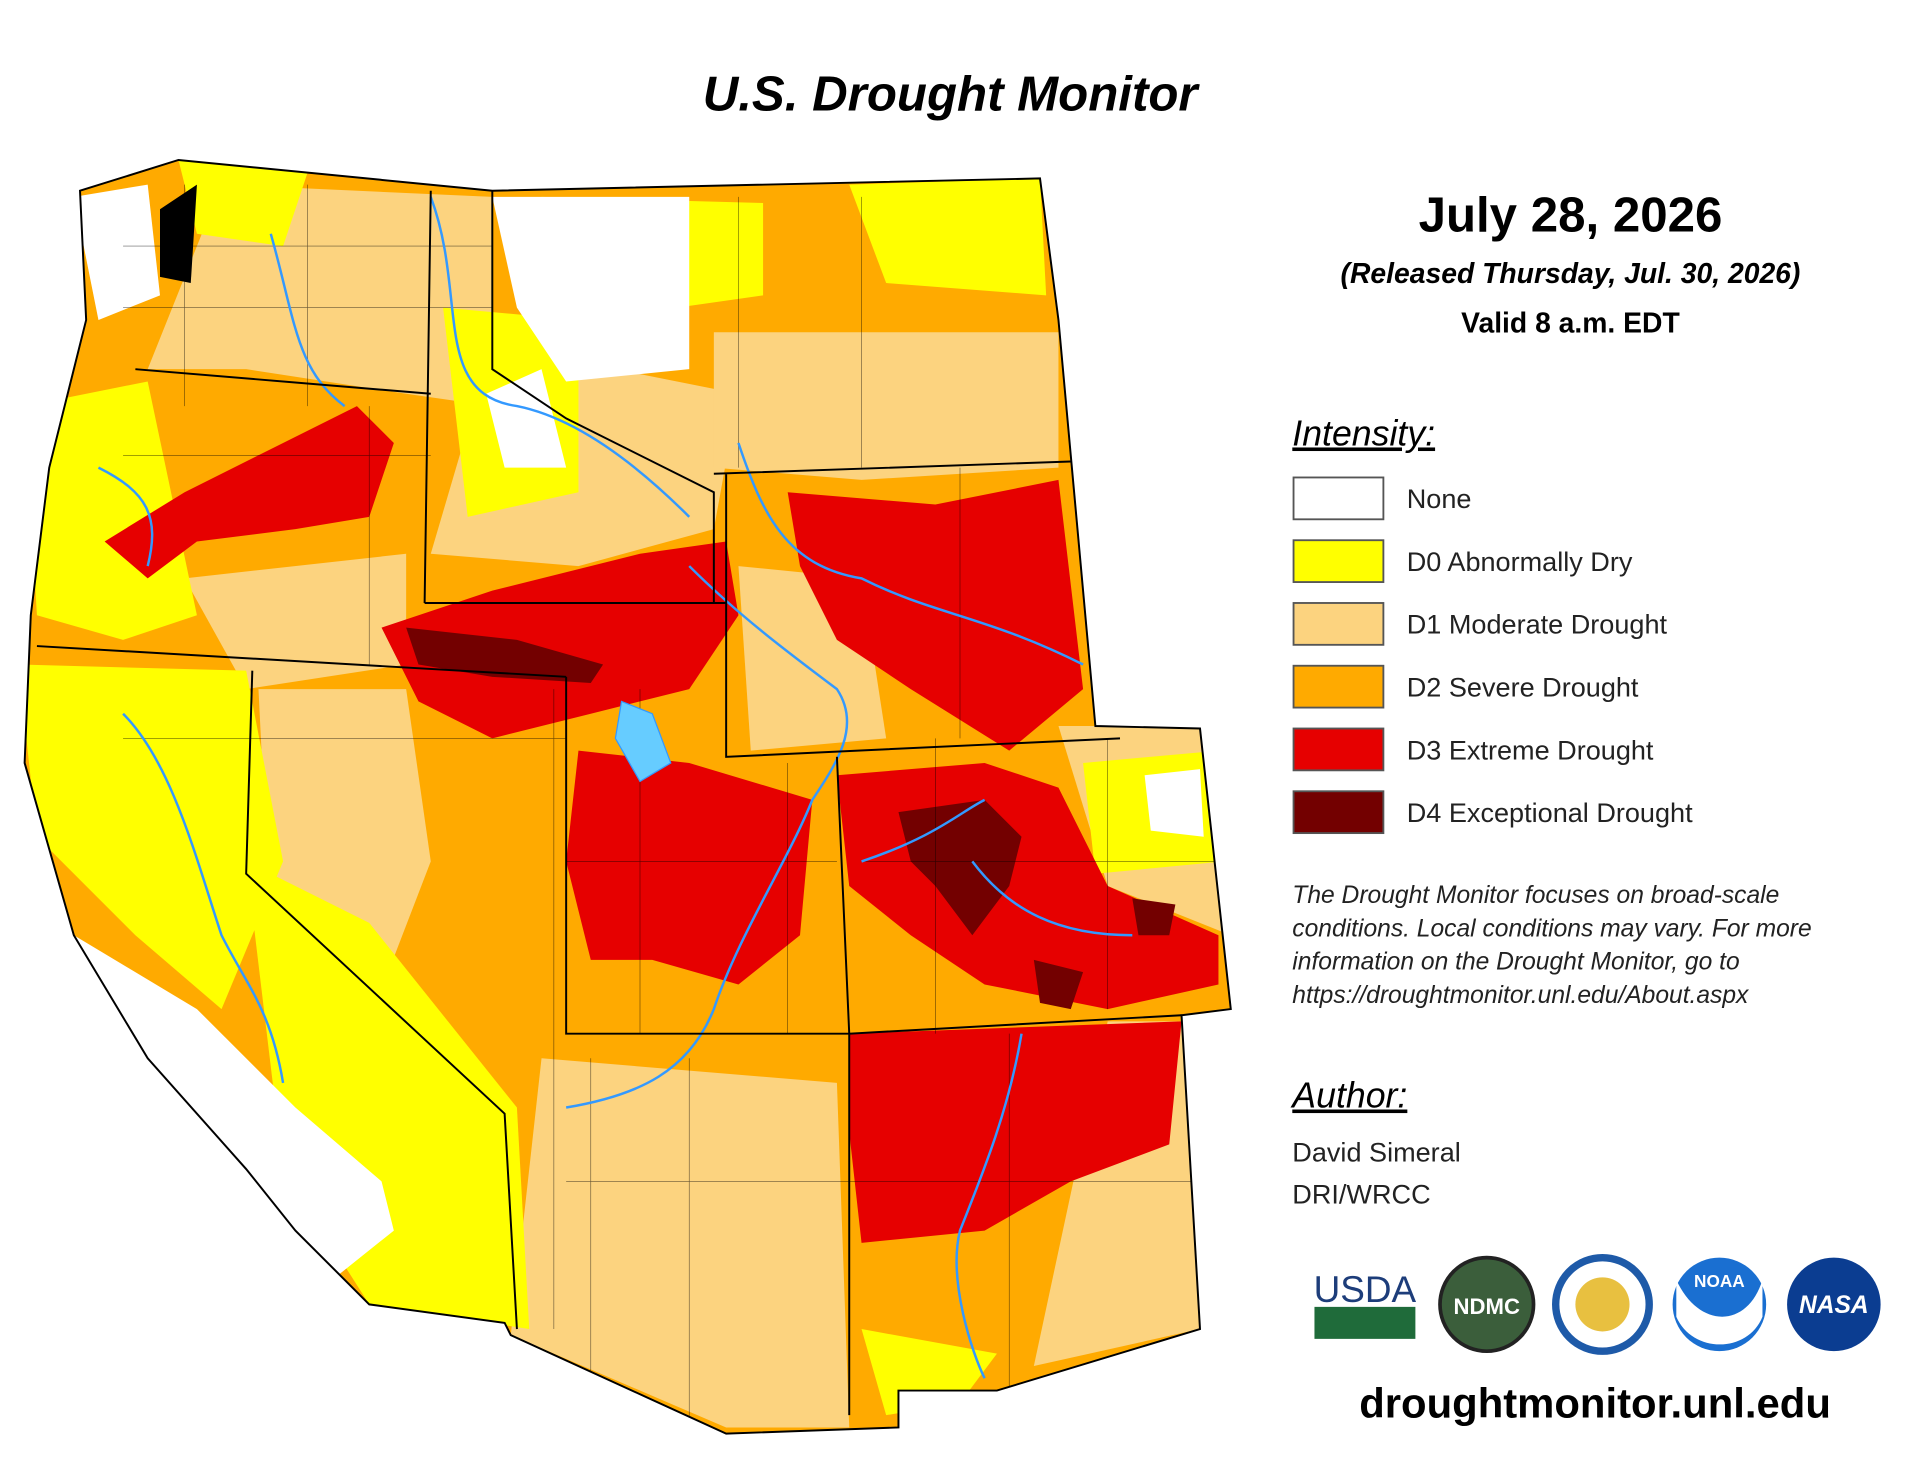 The image size is (1920, 1473). Describe the element at coordinates (1348, 1096) in the screenshot. I see `author-title: Author:` at that location.